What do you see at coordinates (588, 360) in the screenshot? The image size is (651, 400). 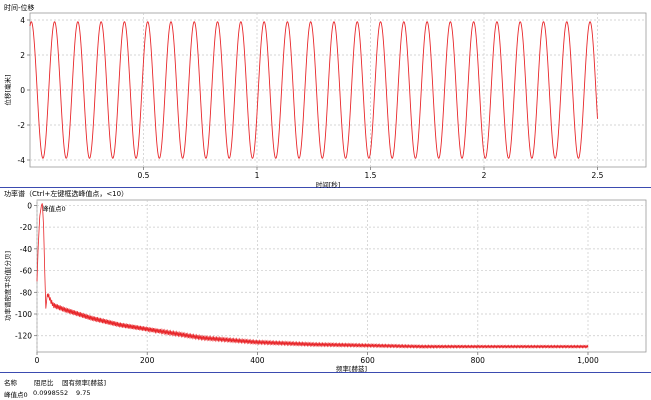 I see `x-tick-label: 1,000` at bounding box center [588, 360].